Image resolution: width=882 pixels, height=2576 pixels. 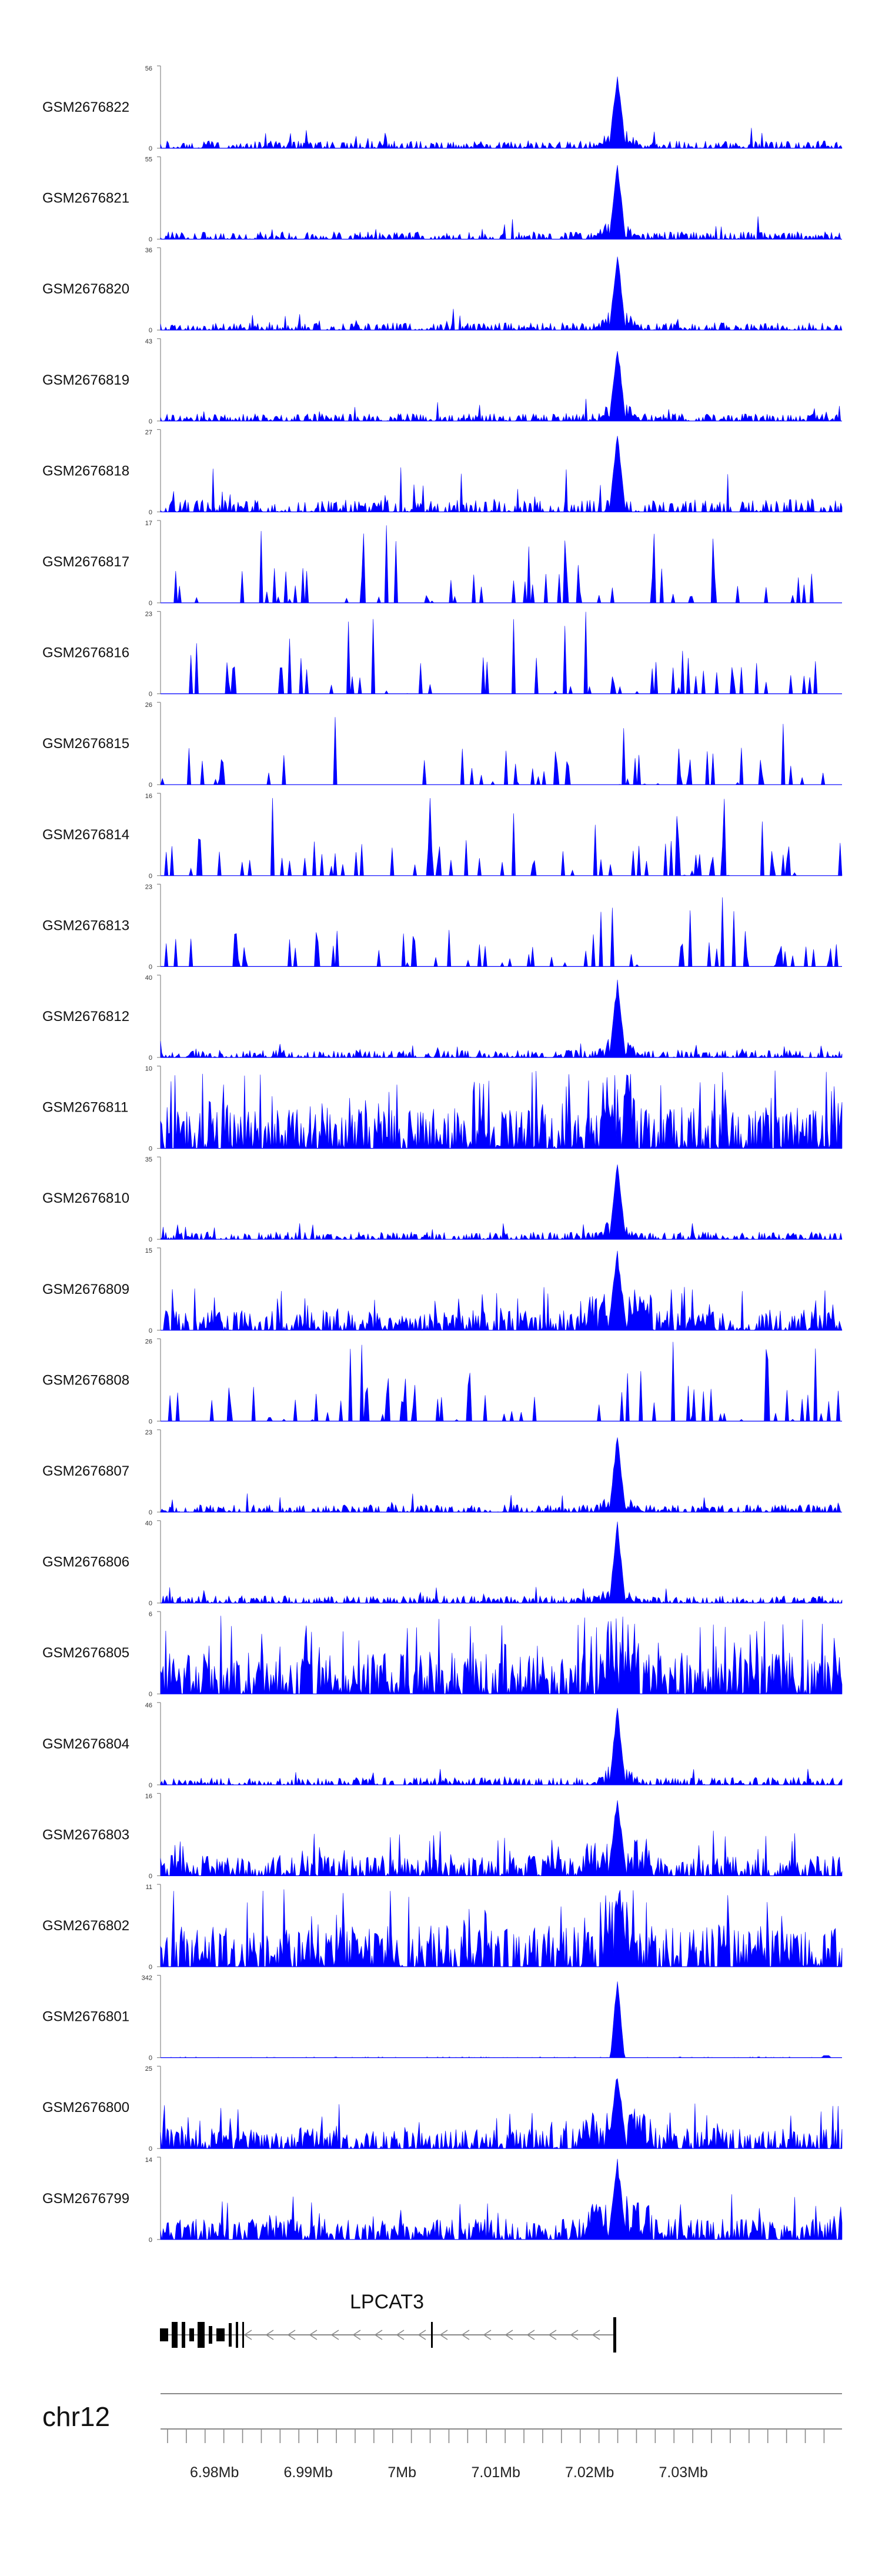 I want to click on track-label: GSM2676821, so click(x=85, y=198).